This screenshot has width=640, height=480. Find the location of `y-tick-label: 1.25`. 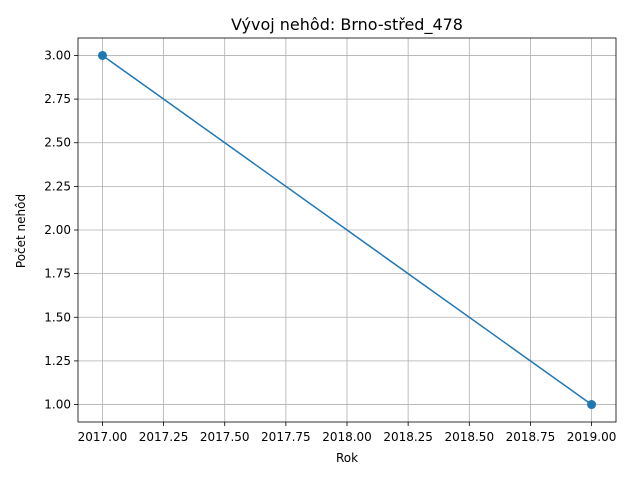

y-tick-label: 1.25 is located at coordinates (57, 361).